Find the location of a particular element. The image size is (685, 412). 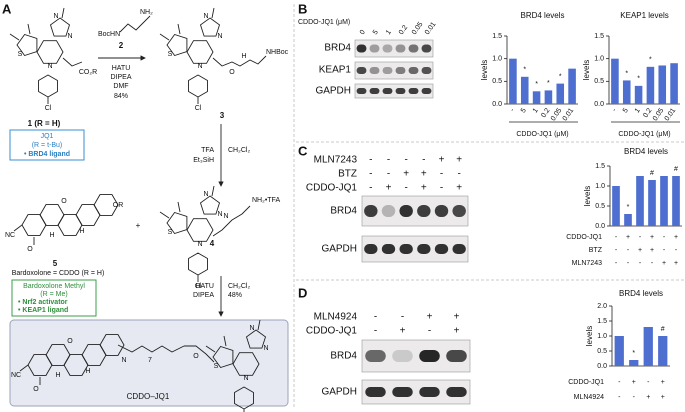

group: NHBoc is located at coordinates (277, 52).